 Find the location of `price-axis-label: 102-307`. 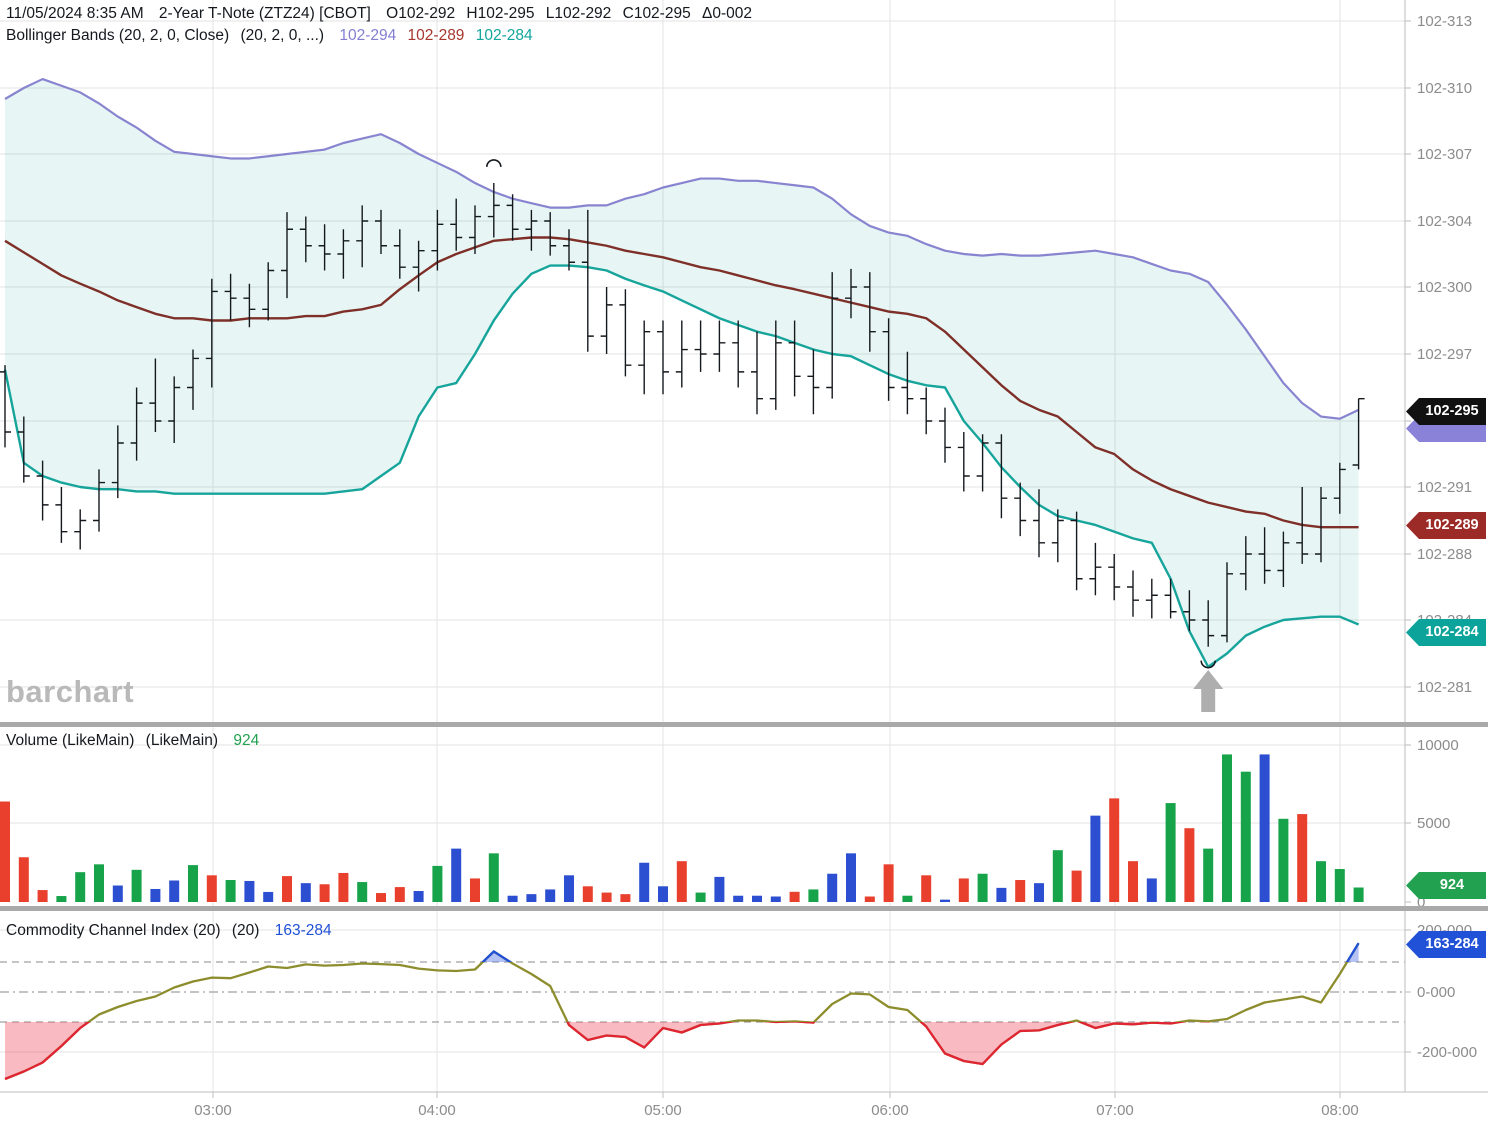

price-axis-label: 102-307 is located at coordinates (1444, 154).